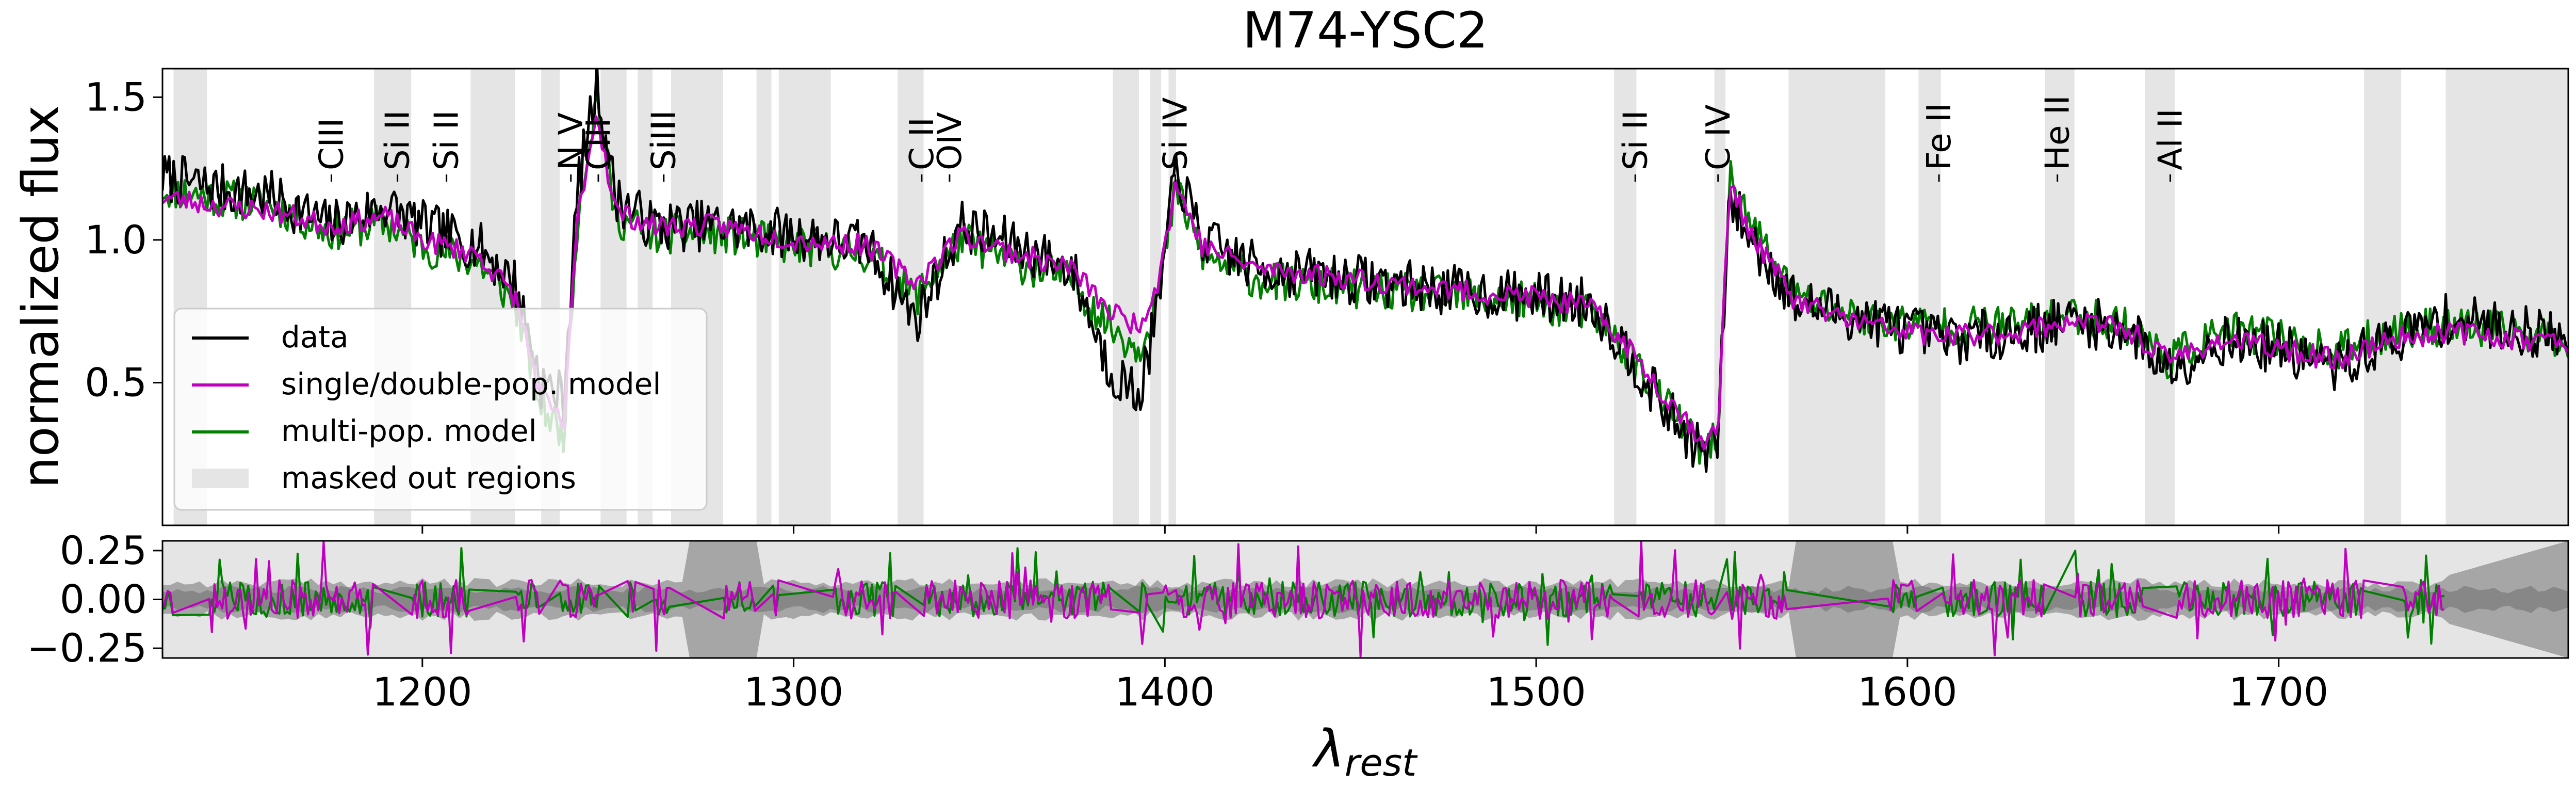 The width and height of the screenshot is (2576, 787). I want to click on line-label-text-14: Al II, so click(2171, 139).